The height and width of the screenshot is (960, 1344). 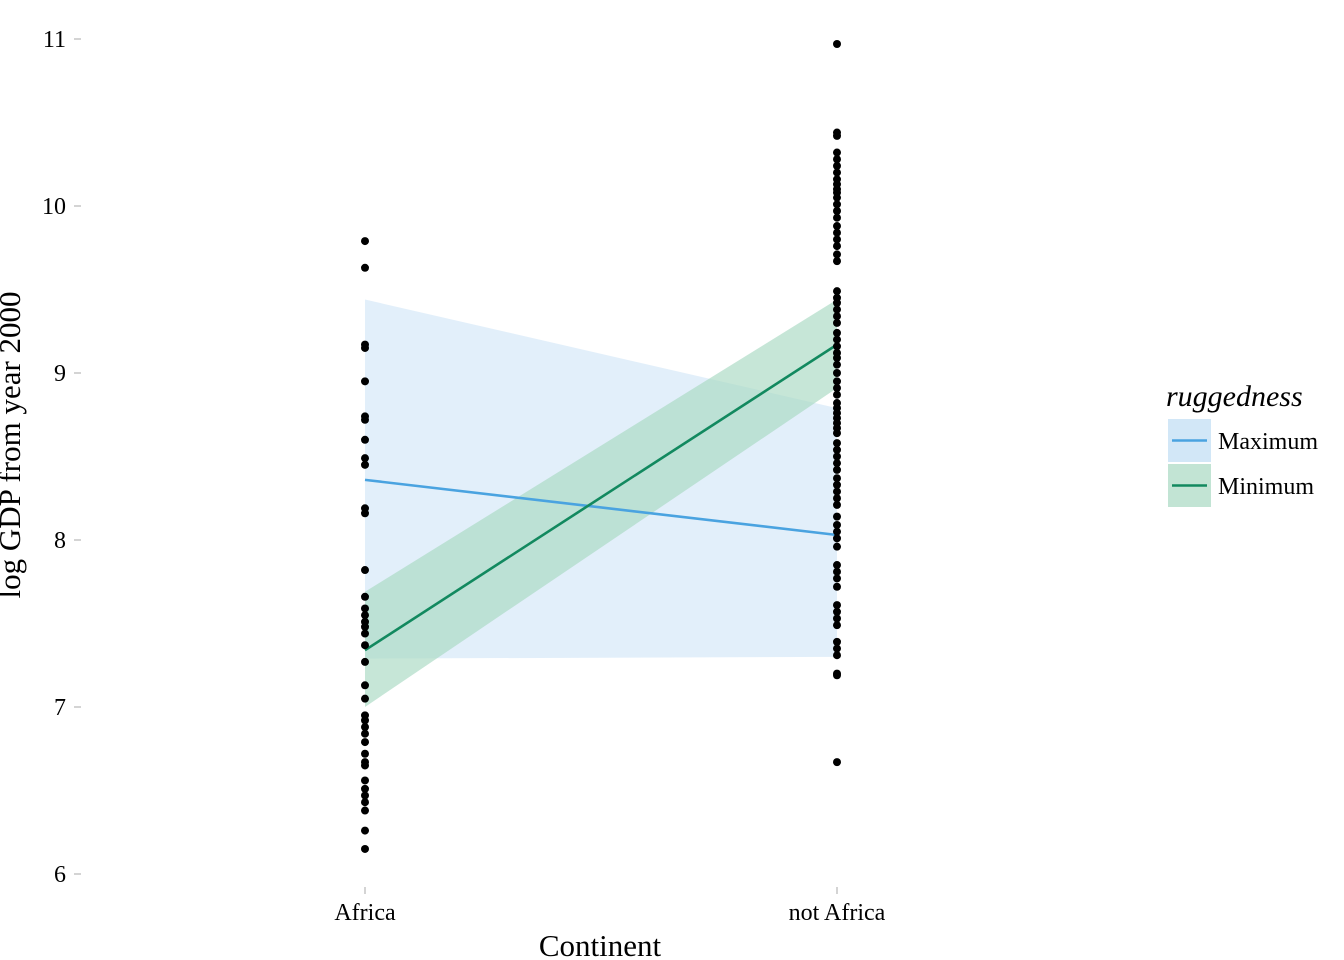 What do you see at coordinates (837, 913) in the screenshot?
I see `x-tick-label: not Africa` at bounding box center [837, 913].